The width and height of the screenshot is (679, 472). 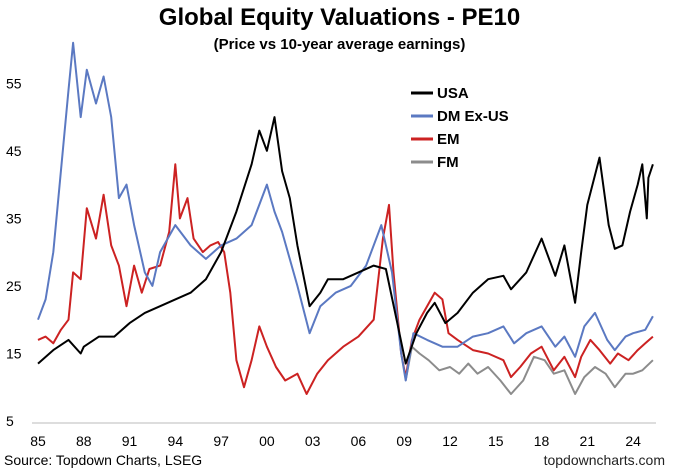 What do you see at coordinates (10, 421) in the screenshot?
I see `y-tick-label: 5` at bounding box center [10, 421].